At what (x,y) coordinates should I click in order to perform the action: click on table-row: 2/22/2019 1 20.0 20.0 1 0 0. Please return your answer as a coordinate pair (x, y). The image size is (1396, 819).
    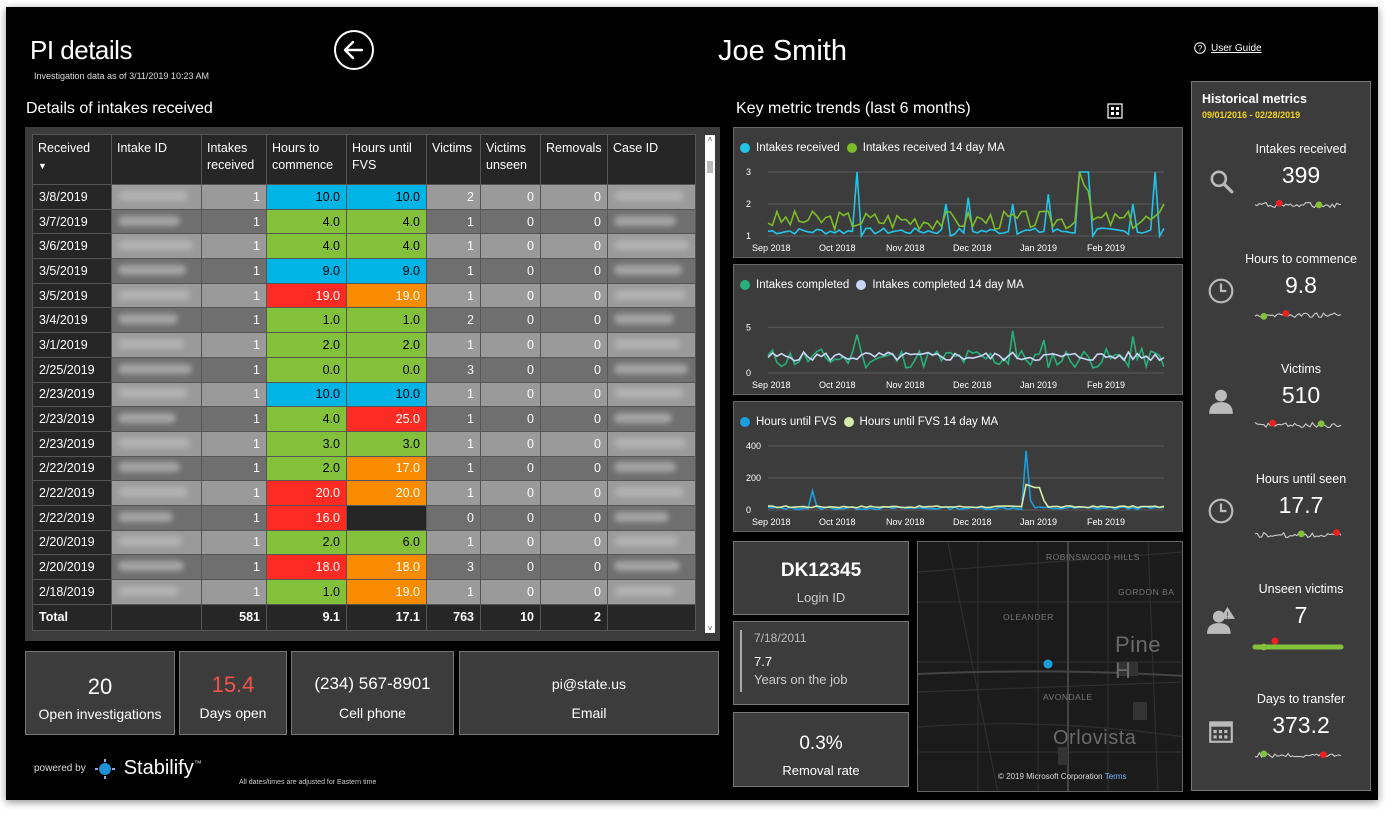
    Looking at the image, I should click on (364, 493).